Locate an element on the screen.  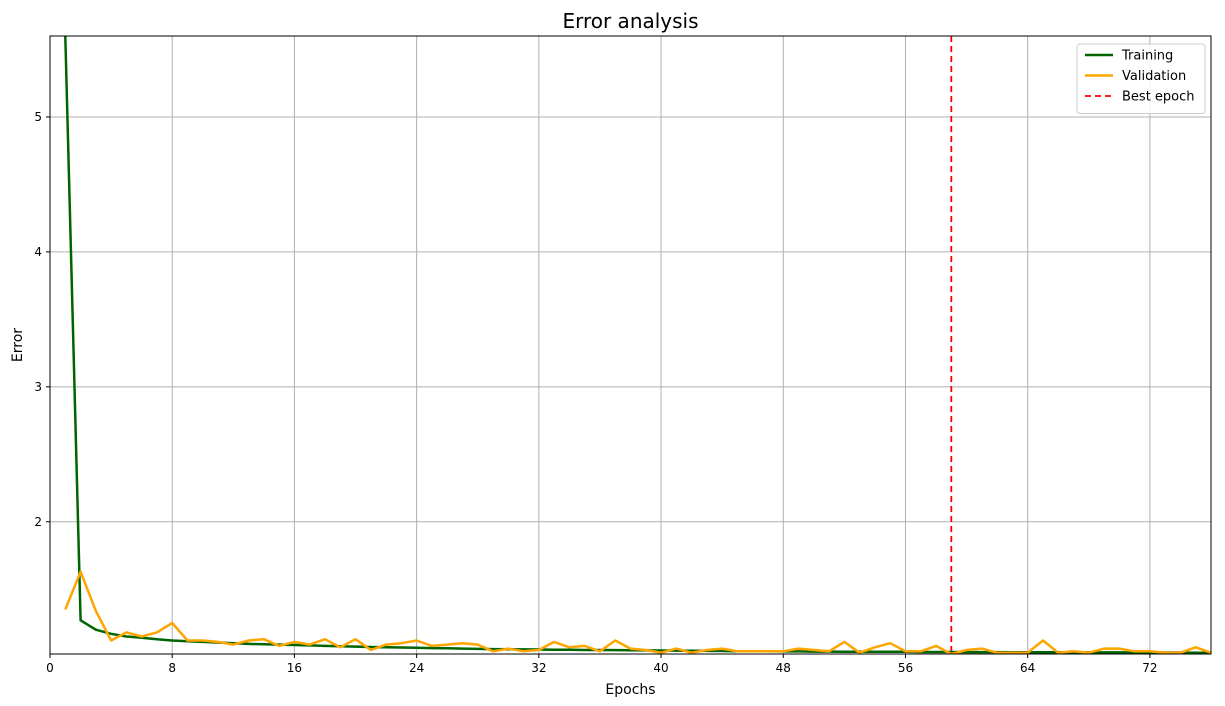
legend-label-validation: Validation is located at coordinates (1154, 76).